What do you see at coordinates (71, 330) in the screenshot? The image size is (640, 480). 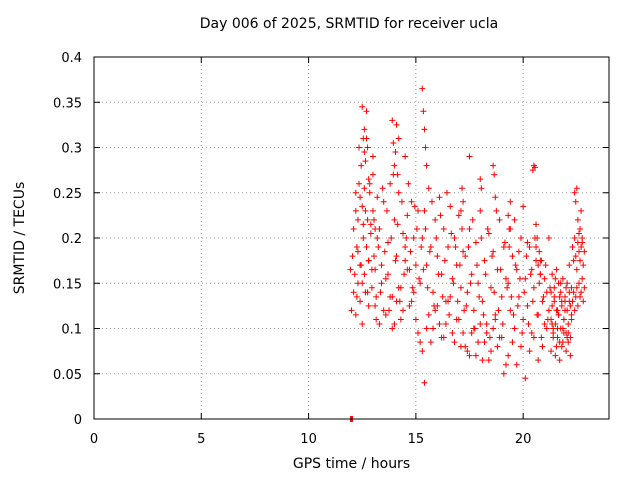 I see `y-tick-label: 0.1` at bounding box center [71, 330].